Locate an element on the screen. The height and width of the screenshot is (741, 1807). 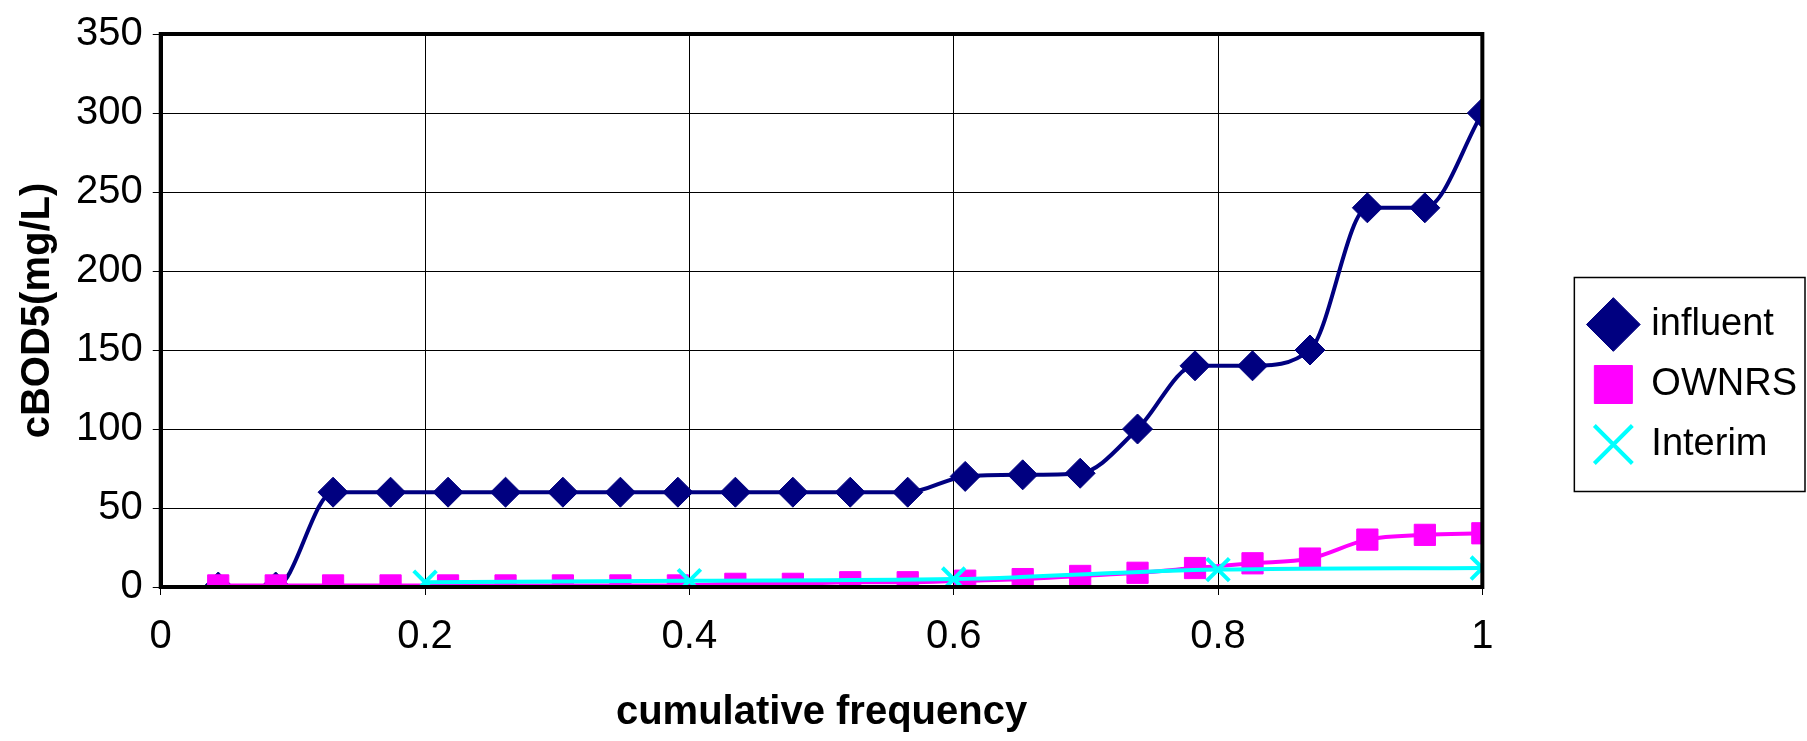
legend-label: Interim is located at coordinates (1709, 441).